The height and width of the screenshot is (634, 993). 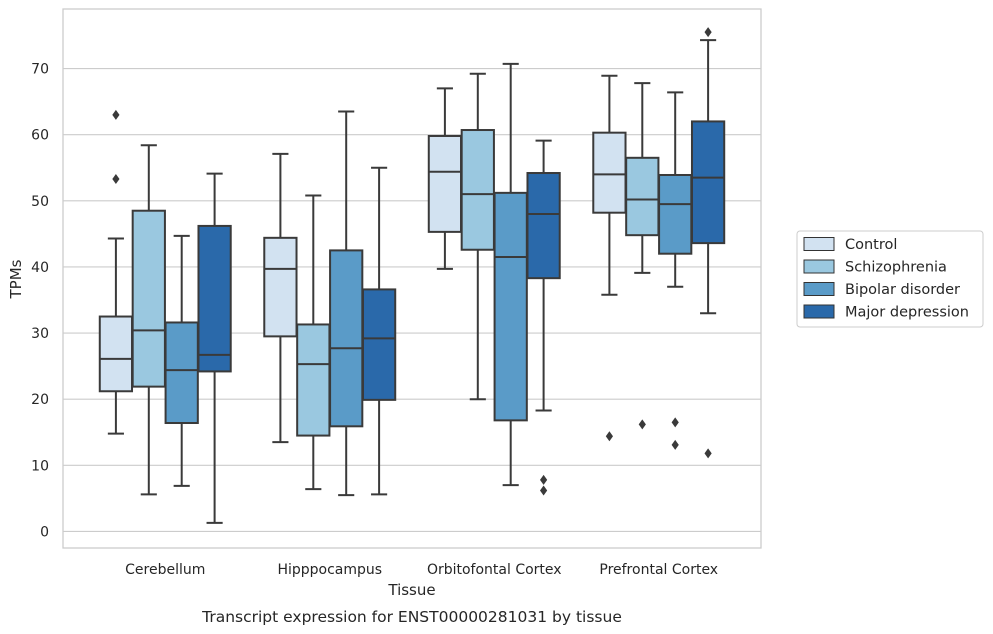 What do you see at coordinates (411, 590) in the screenshot?
I see `x-axis-label: Tissue` at bounding box center [411, 590].